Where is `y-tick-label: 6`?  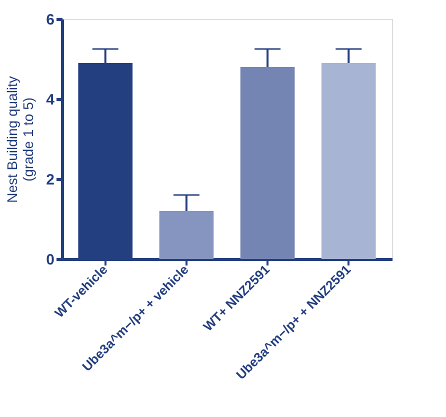 y-tick-label: 6 is located at coordinates (50, 20).